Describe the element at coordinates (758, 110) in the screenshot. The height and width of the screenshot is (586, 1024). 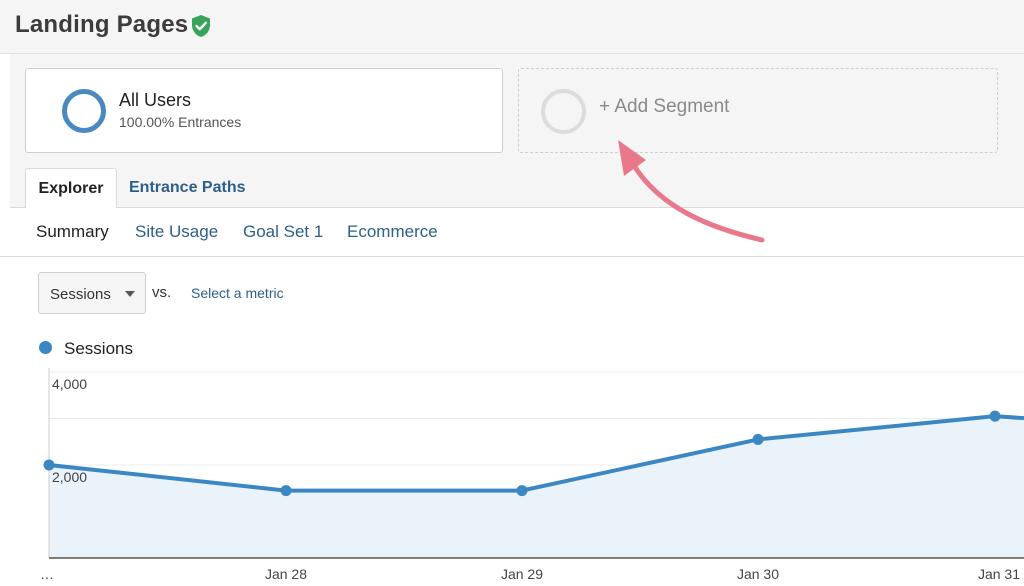
I see `add-segment-button: + Add Segment` at that location.